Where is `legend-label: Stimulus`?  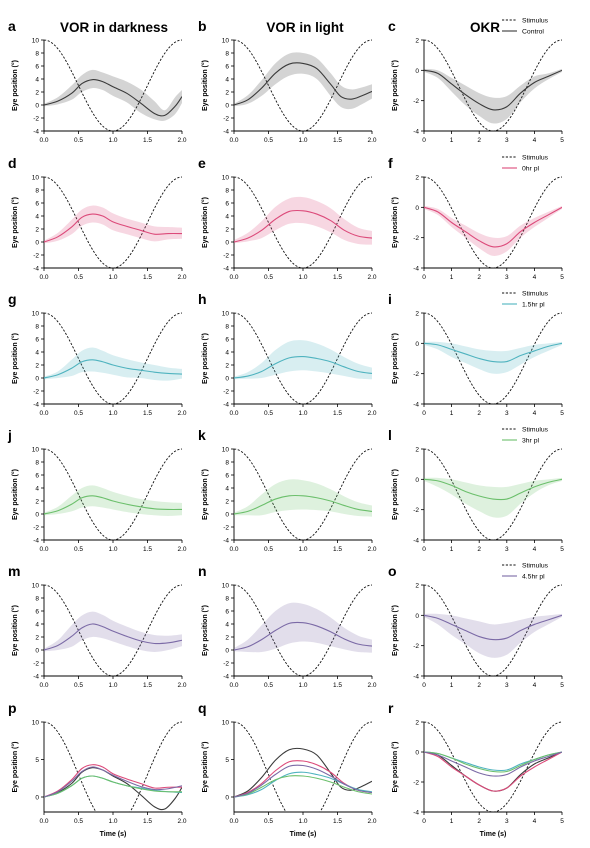
legend-label: Stimulus is located at coordinates (535, 430).